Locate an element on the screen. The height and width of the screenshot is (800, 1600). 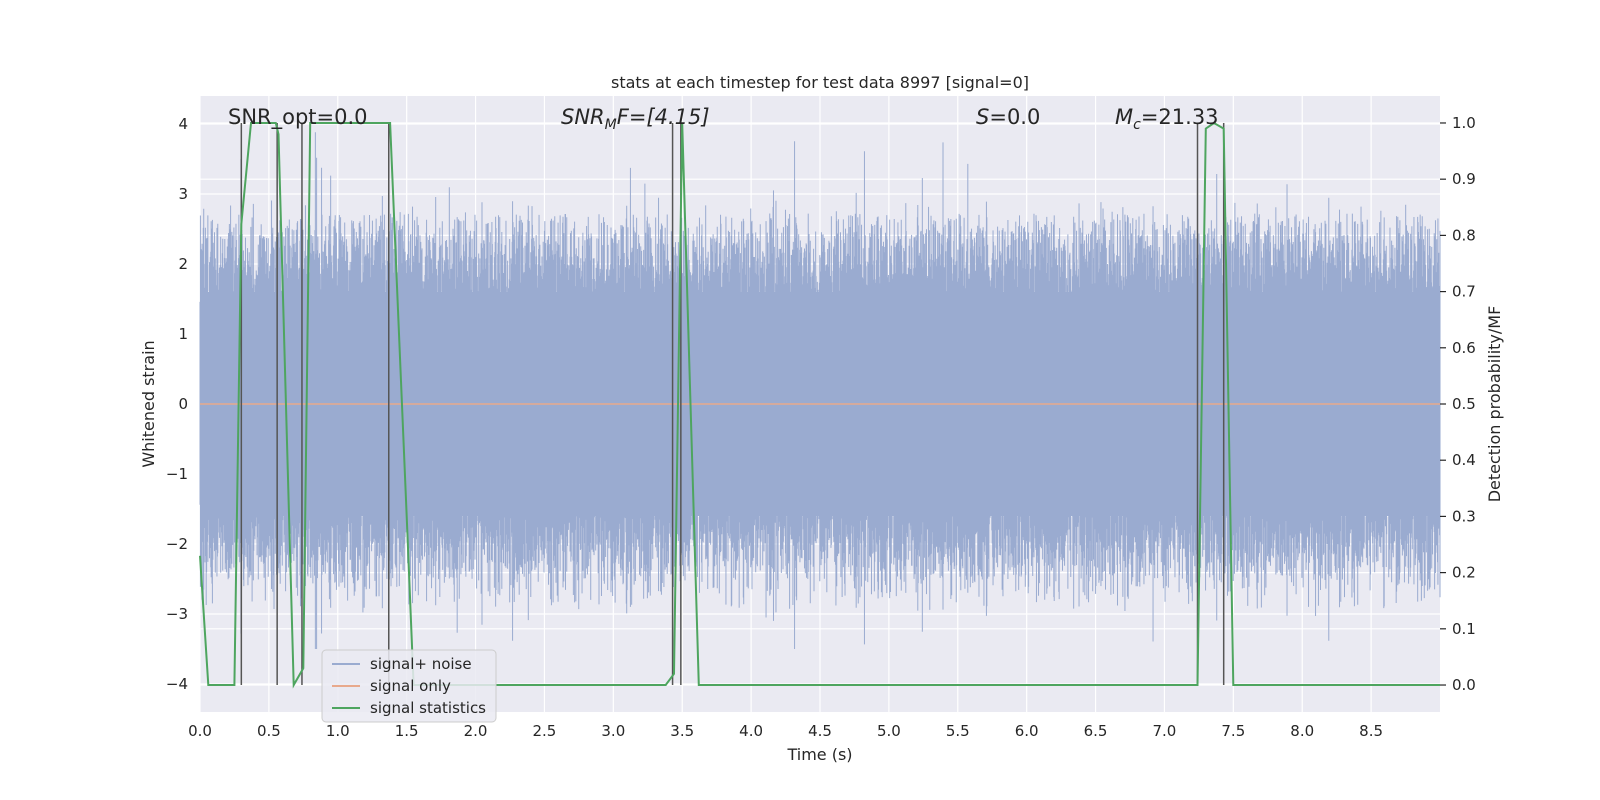
y-tick-label-4: 0 is located at coordinates (183, 404).